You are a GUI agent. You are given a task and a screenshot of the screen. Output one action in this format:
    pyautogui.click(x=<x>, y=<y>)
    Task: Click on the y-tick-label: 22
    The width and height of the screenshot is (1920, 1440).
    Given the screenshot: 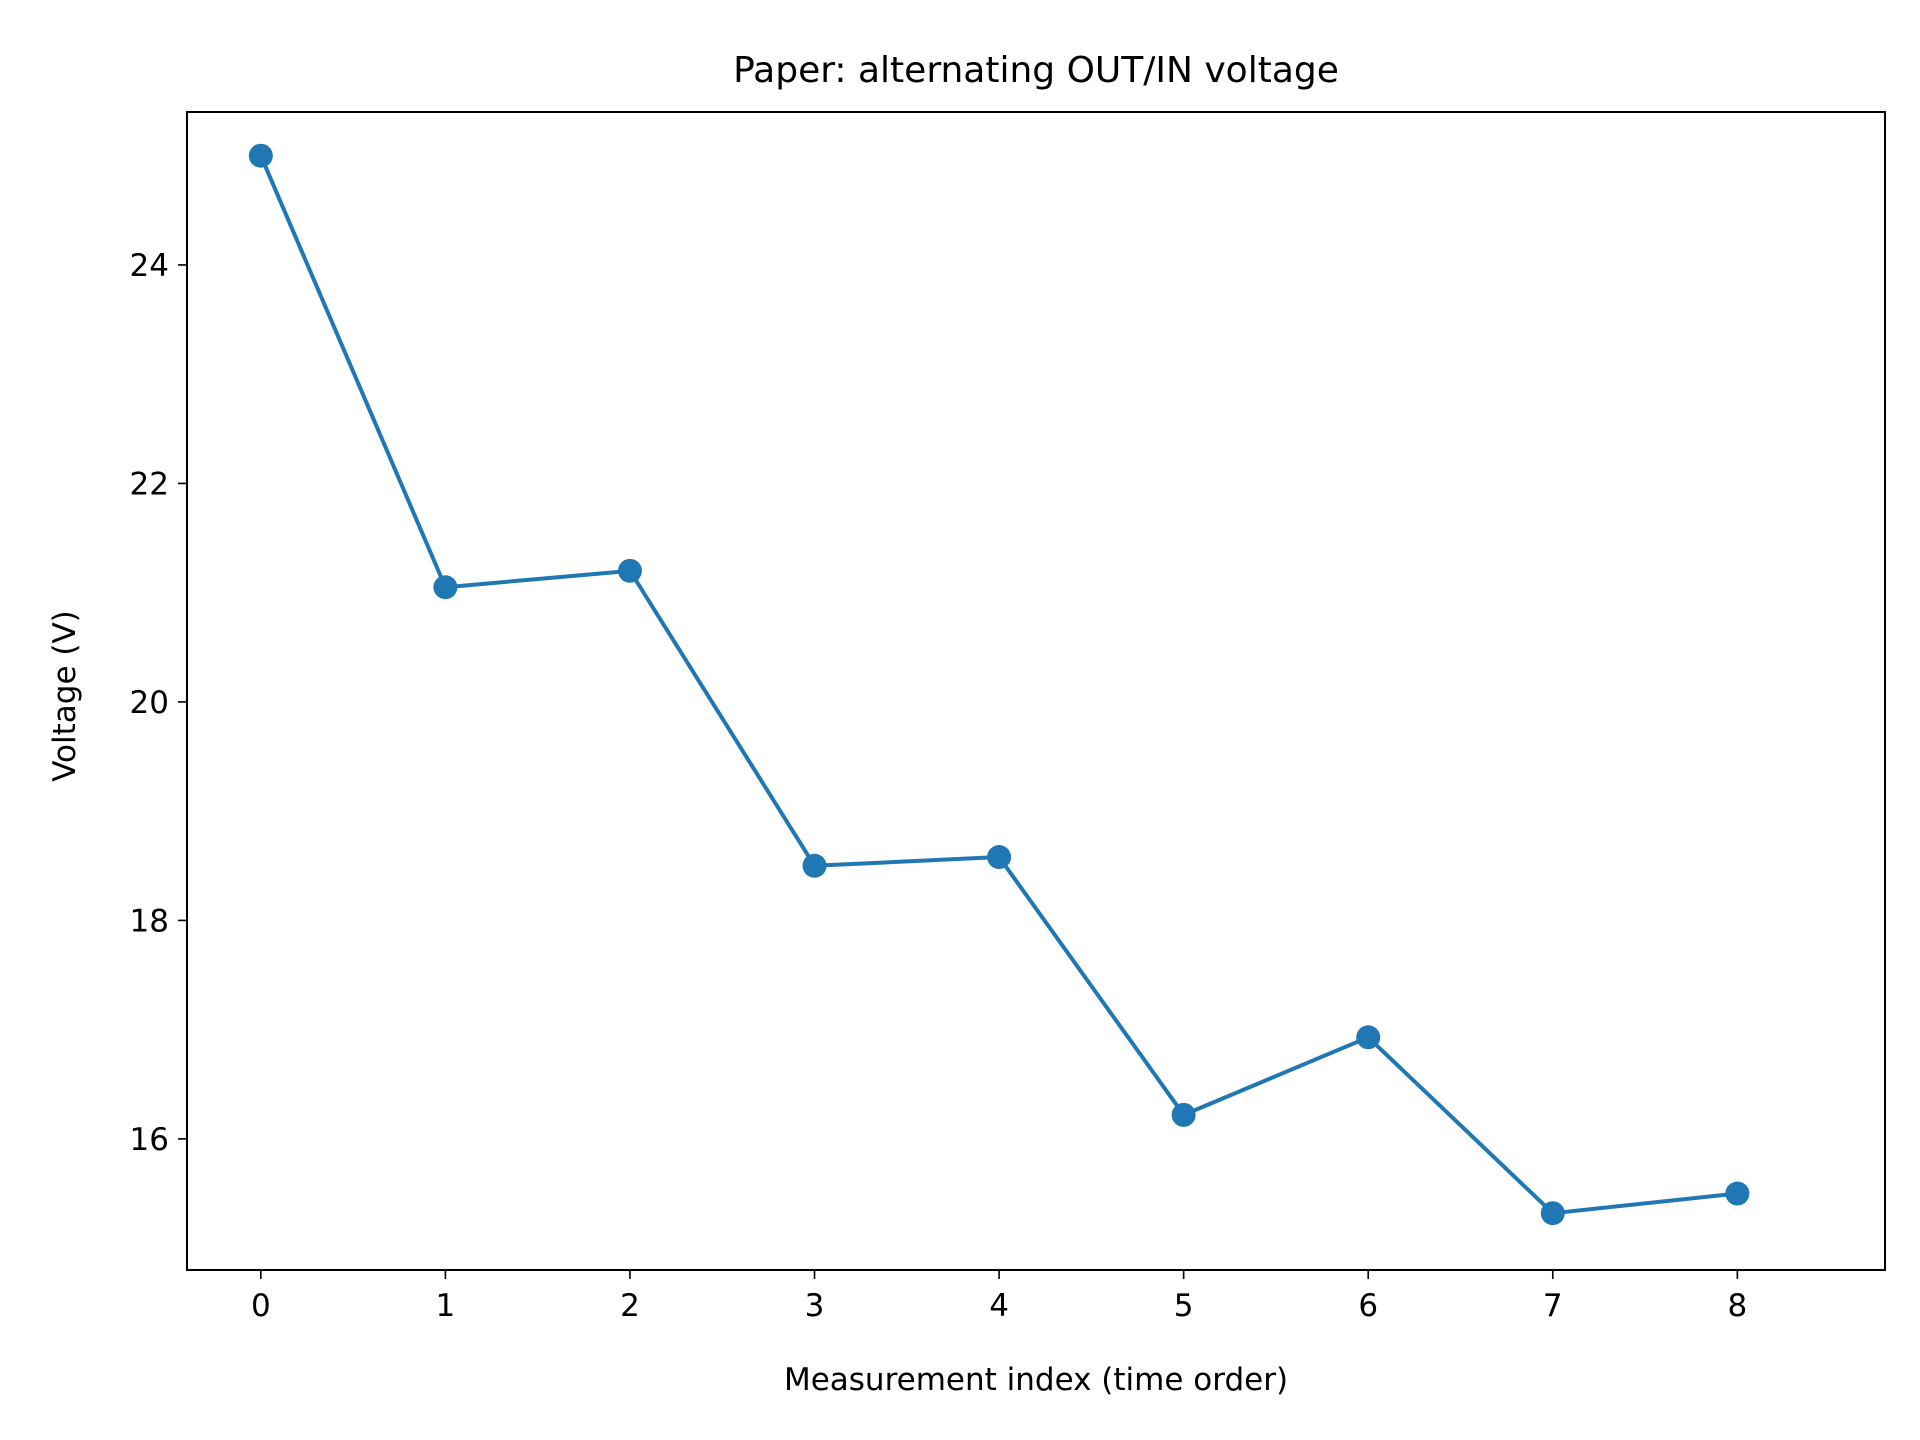 What is the action you would take?
    pyautogui.click(x=149, y=484)
    